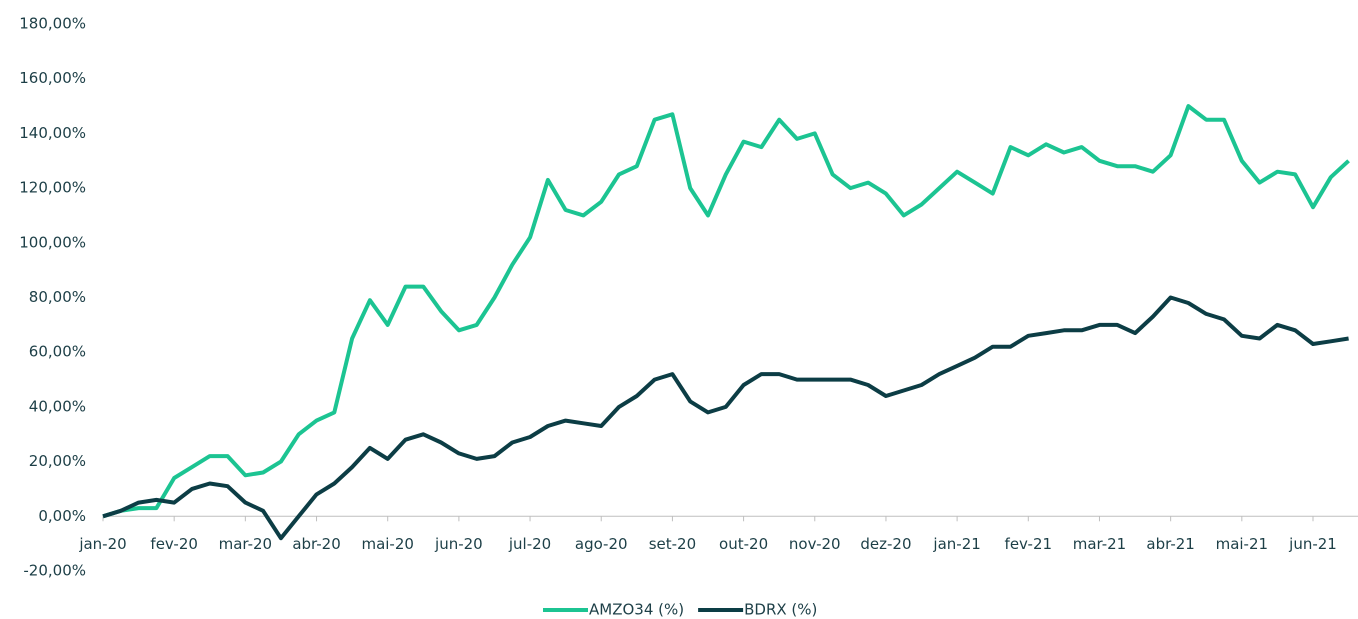 This screenshot has height=619, width=1358. What do you see at coordinates (529, 544) in the screenshot?
I see `x-tick-label: jul-20` at bounding box center [529, 544].